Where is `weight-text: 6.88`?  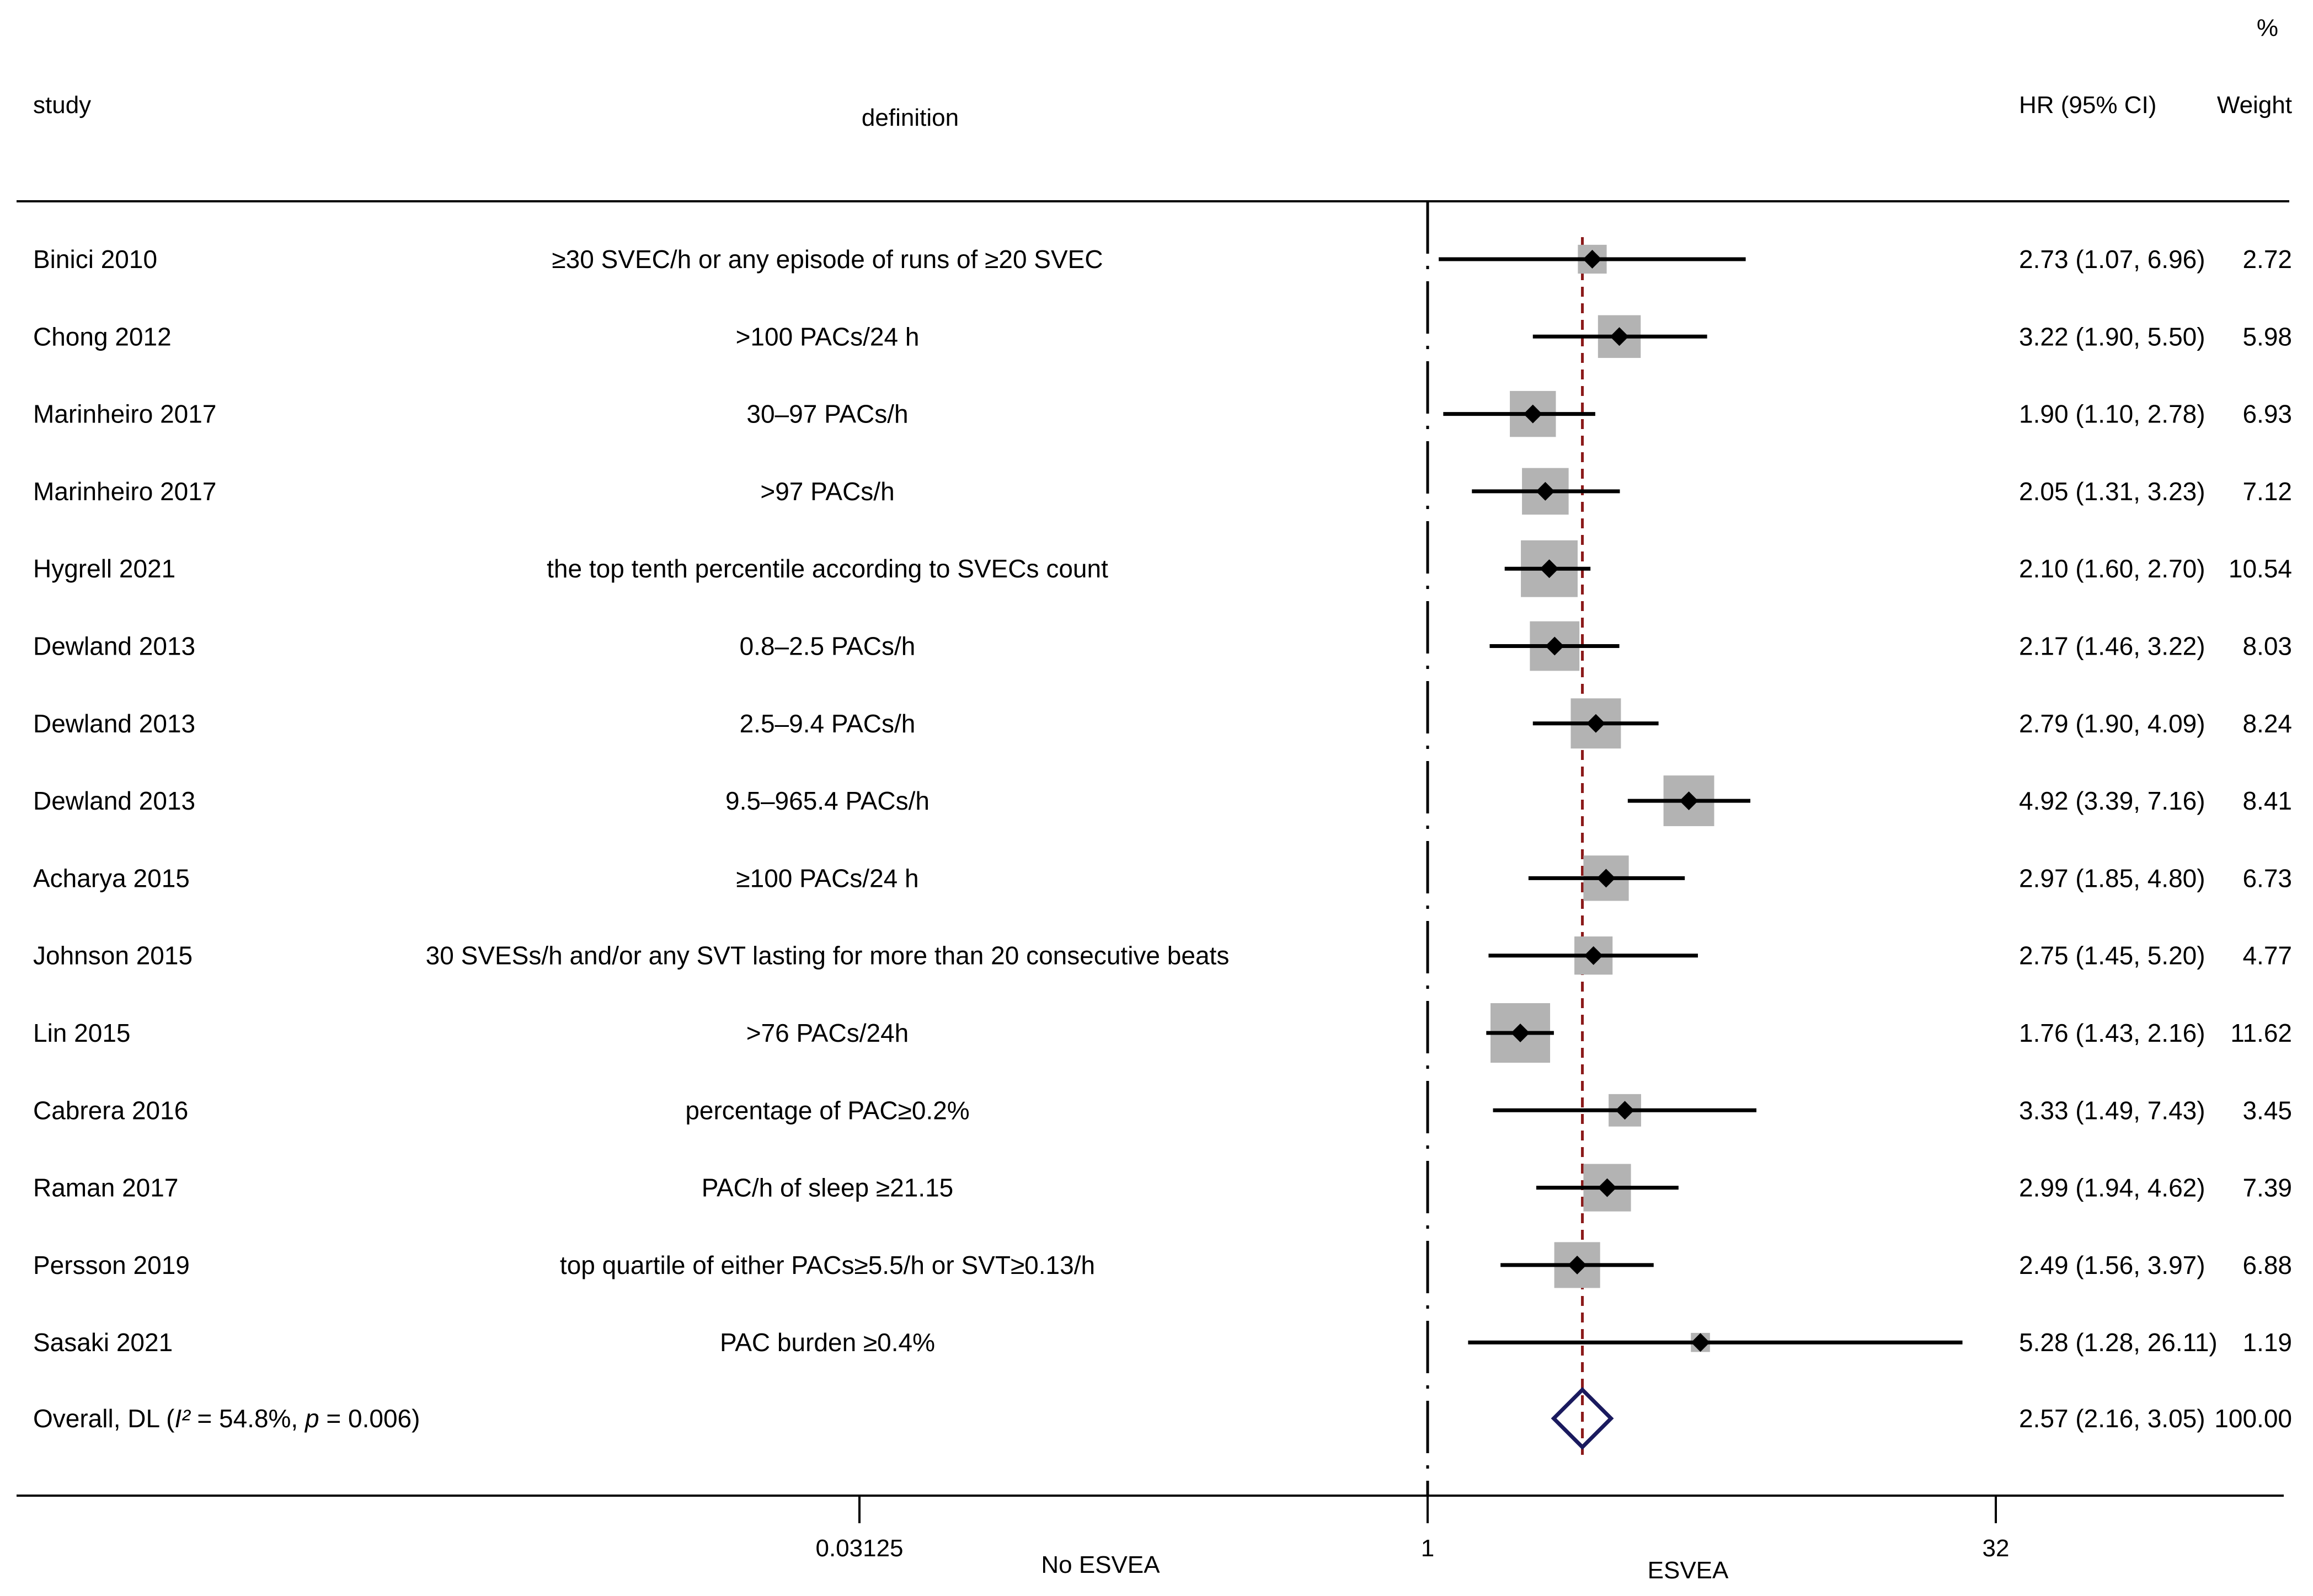
weight-text: 6.88 is located at coordinates (2267, 1265).